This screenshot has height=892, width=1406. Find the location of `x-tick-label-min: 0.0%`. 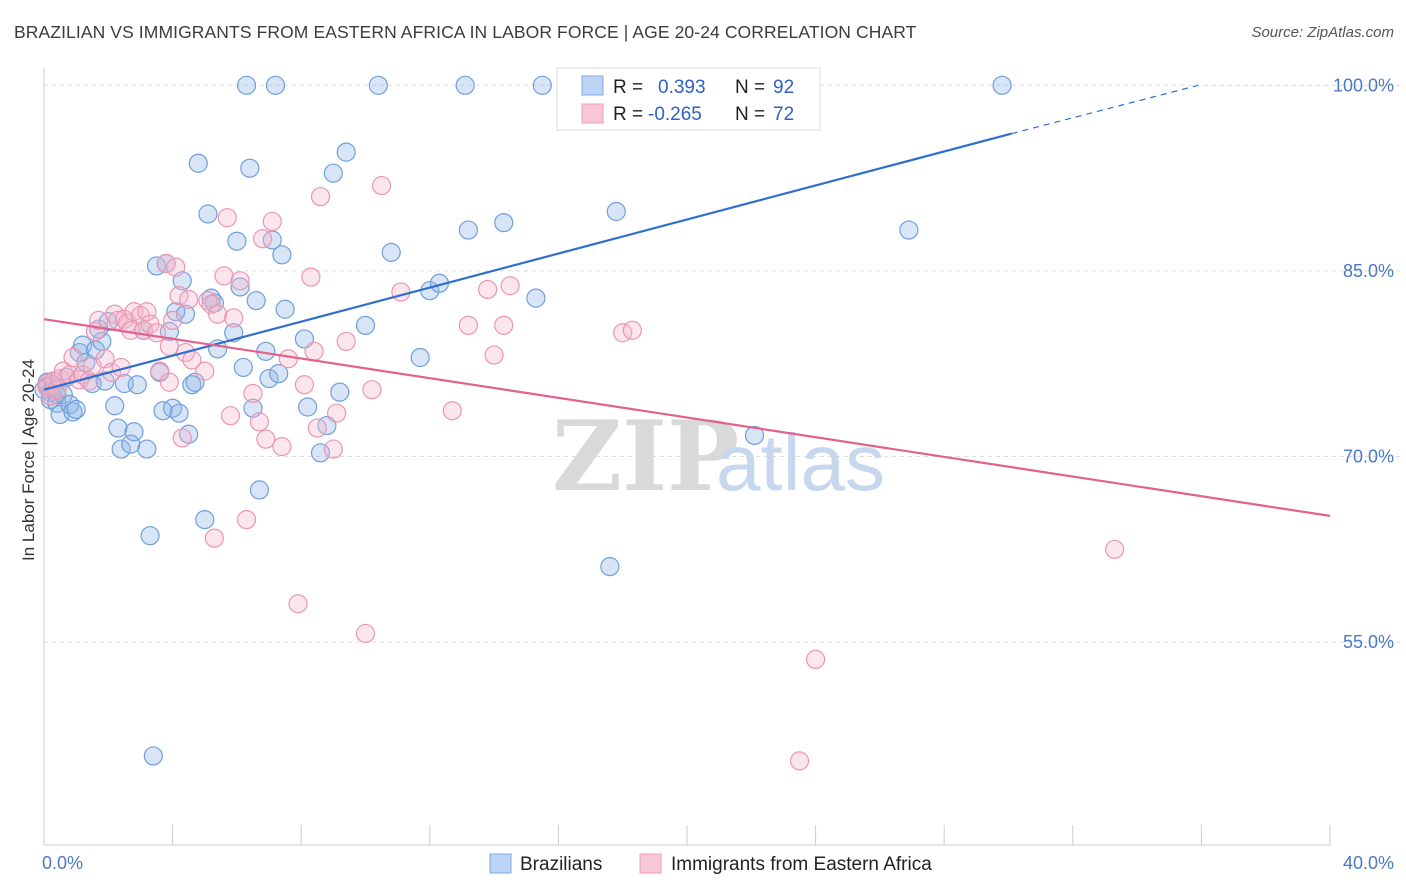

x-tick-label-min: 0.0% is located at coordinates (62, 863).